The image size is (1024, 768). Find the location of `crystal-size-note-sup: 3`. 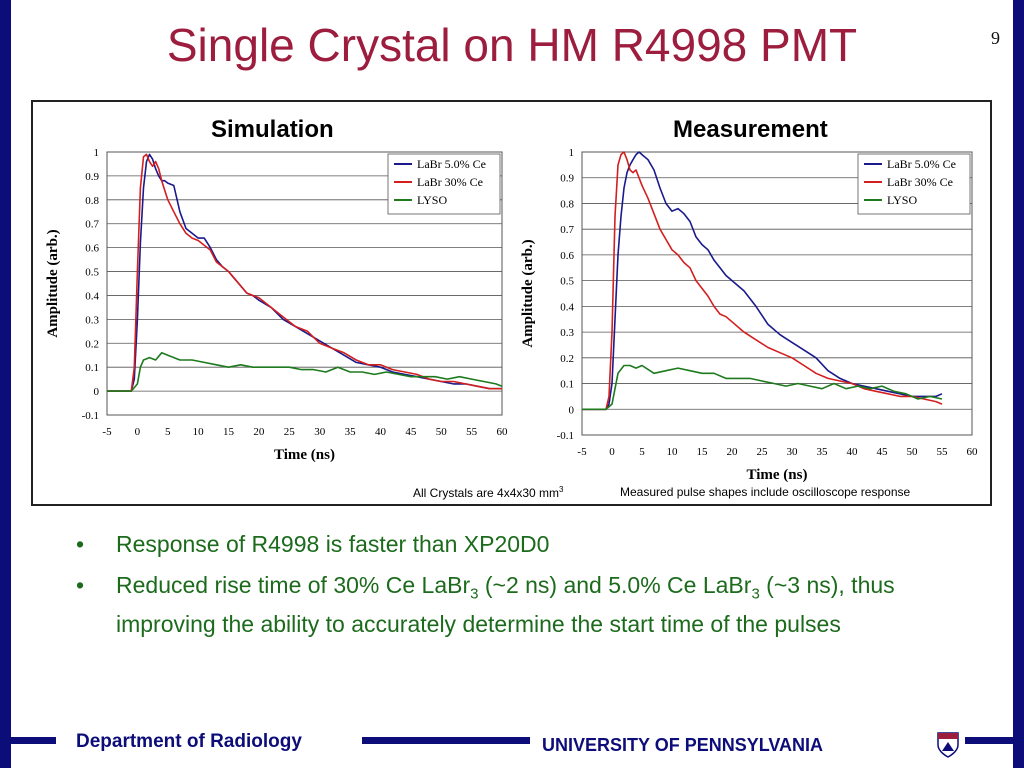

crystal-size-note-sup: 3 is located at coordinates (561, 489).